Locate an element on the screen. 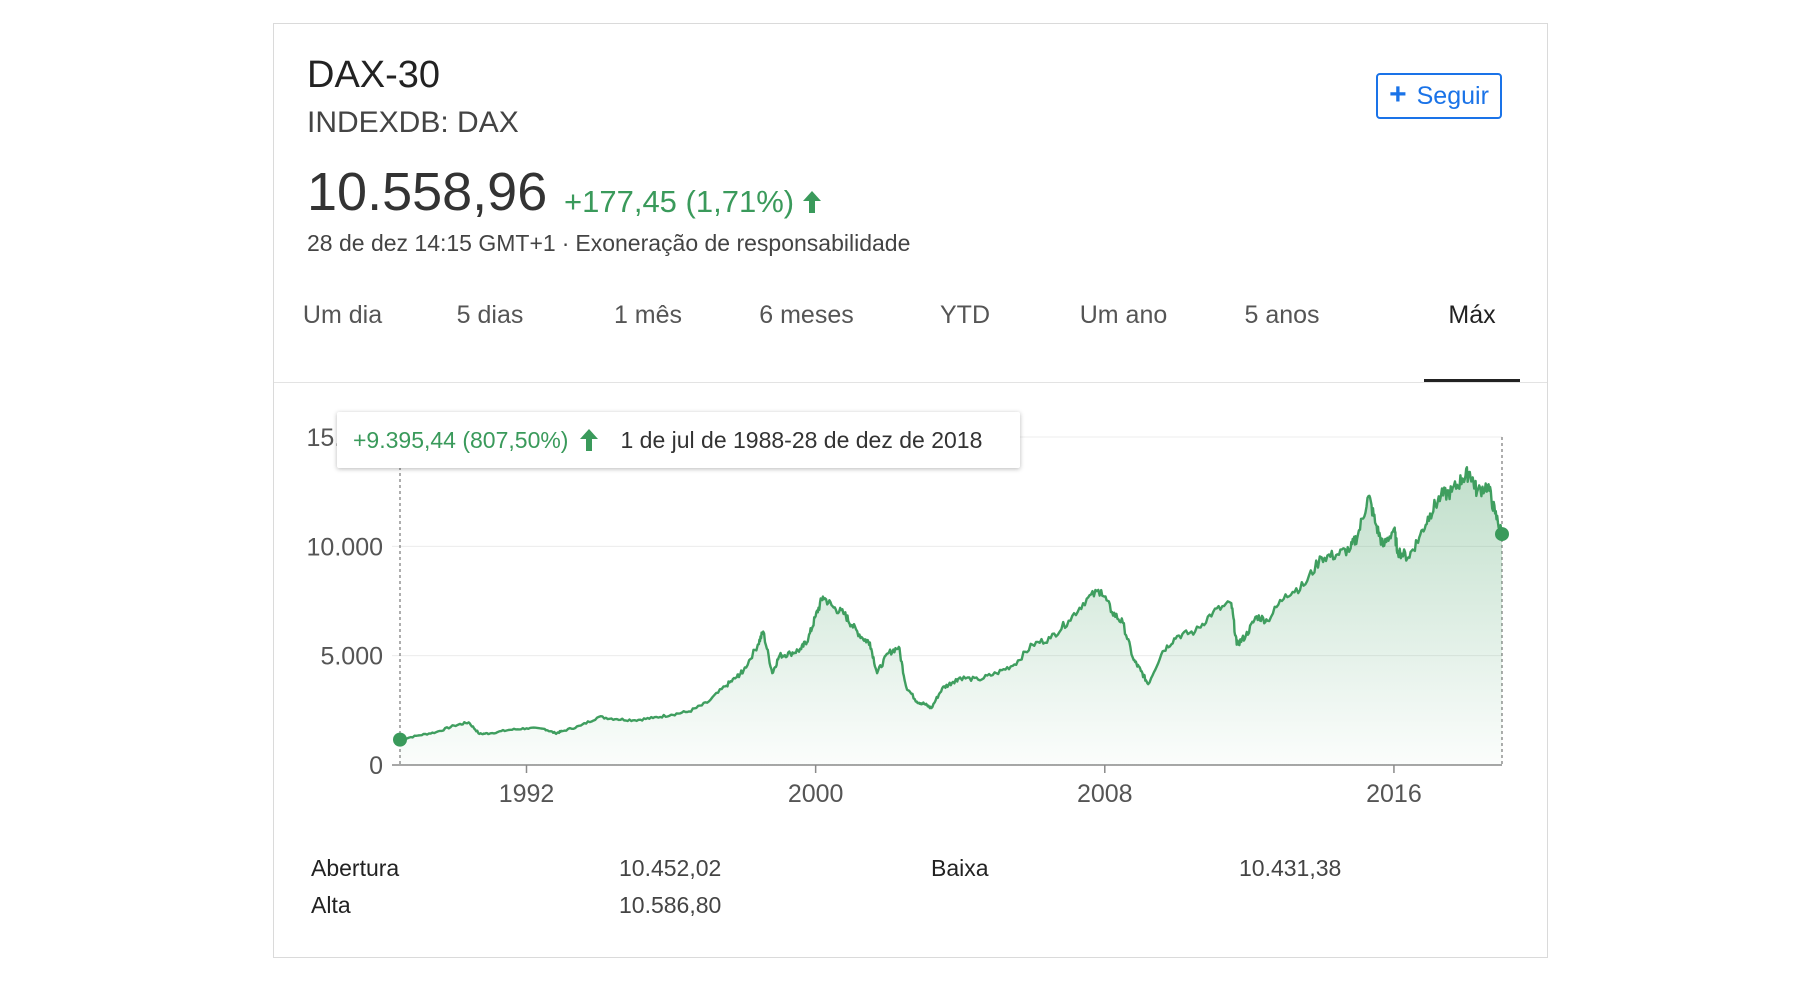  tab-max: Máx is located at coordinates (1472, 336).